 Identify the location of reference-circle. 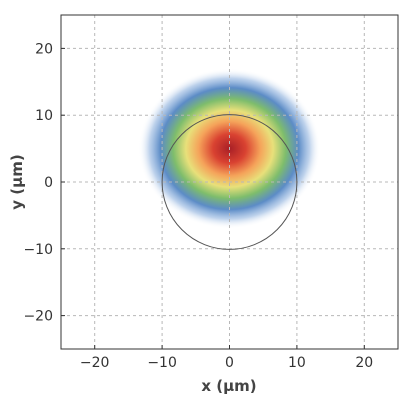
(229, 182).